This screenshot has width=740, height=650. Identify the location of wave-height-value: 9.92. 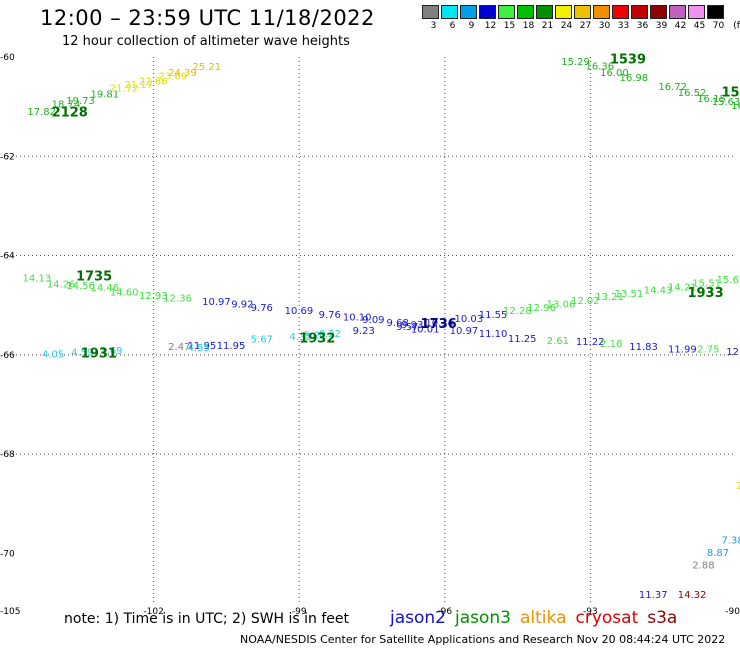
(242, 305).